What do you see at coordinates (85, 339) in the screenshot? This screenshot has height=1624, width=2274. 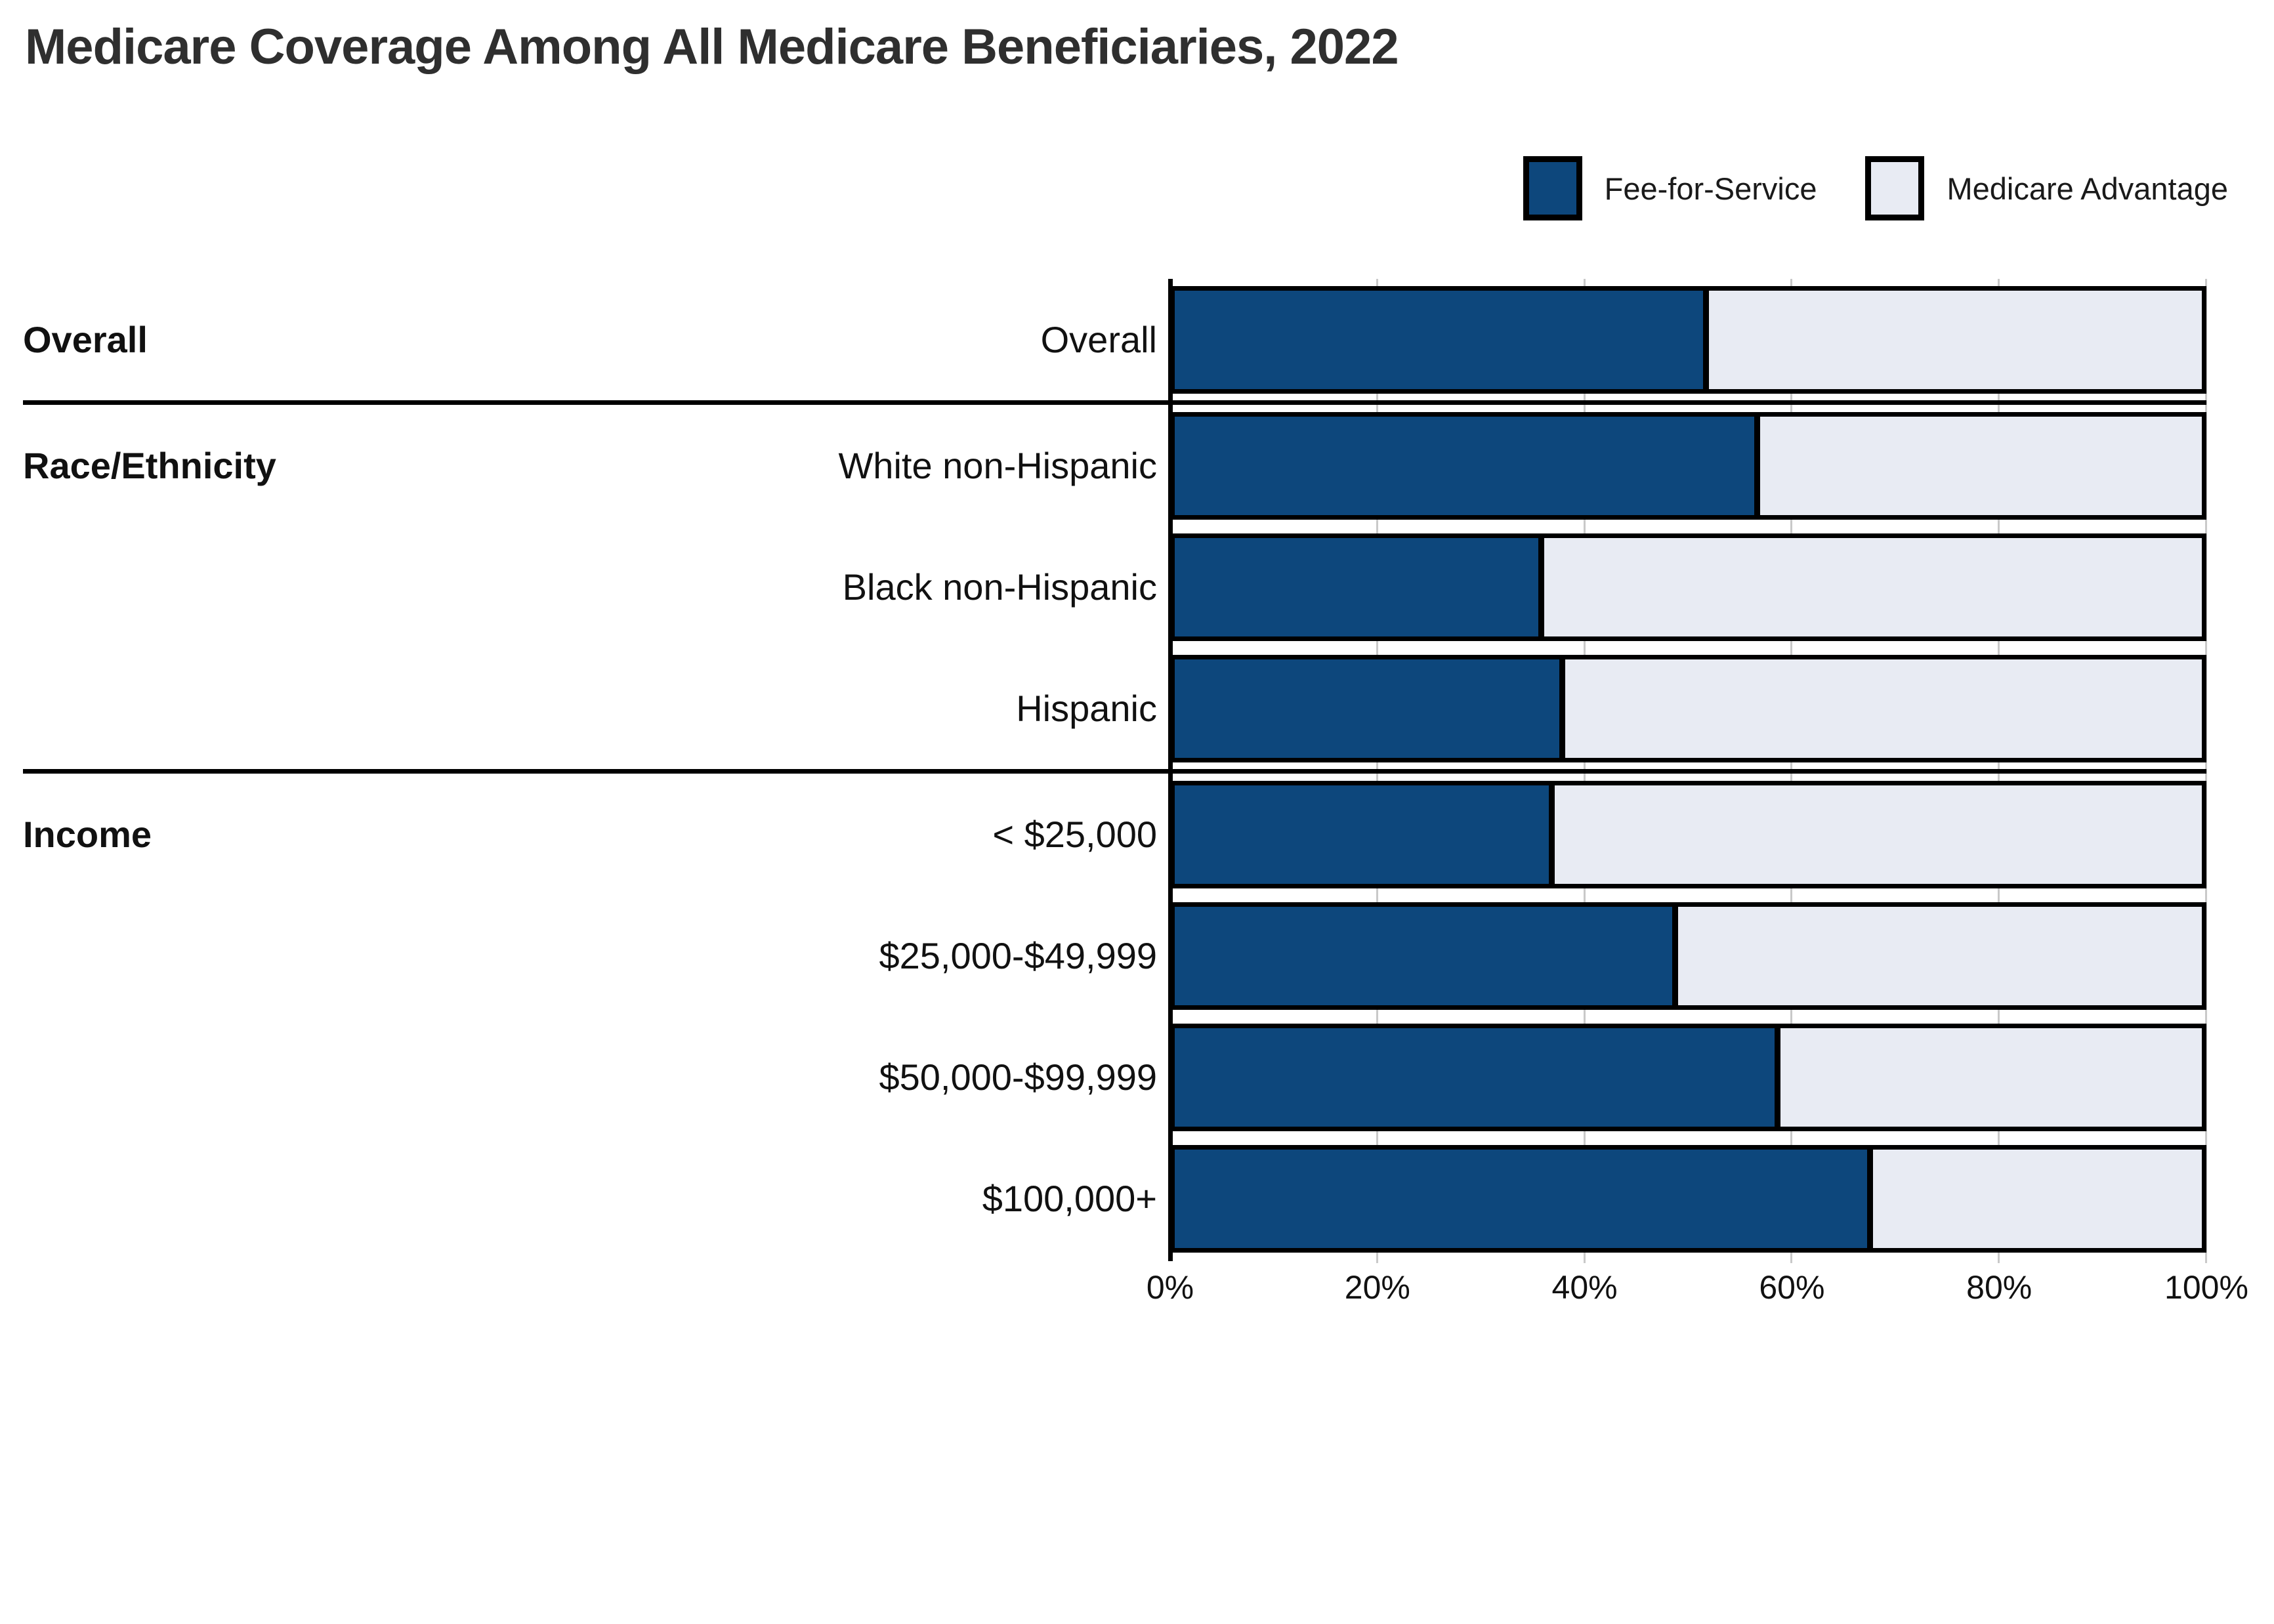 I see `group-label-overall: Overall` at bounding box center [85, 339].